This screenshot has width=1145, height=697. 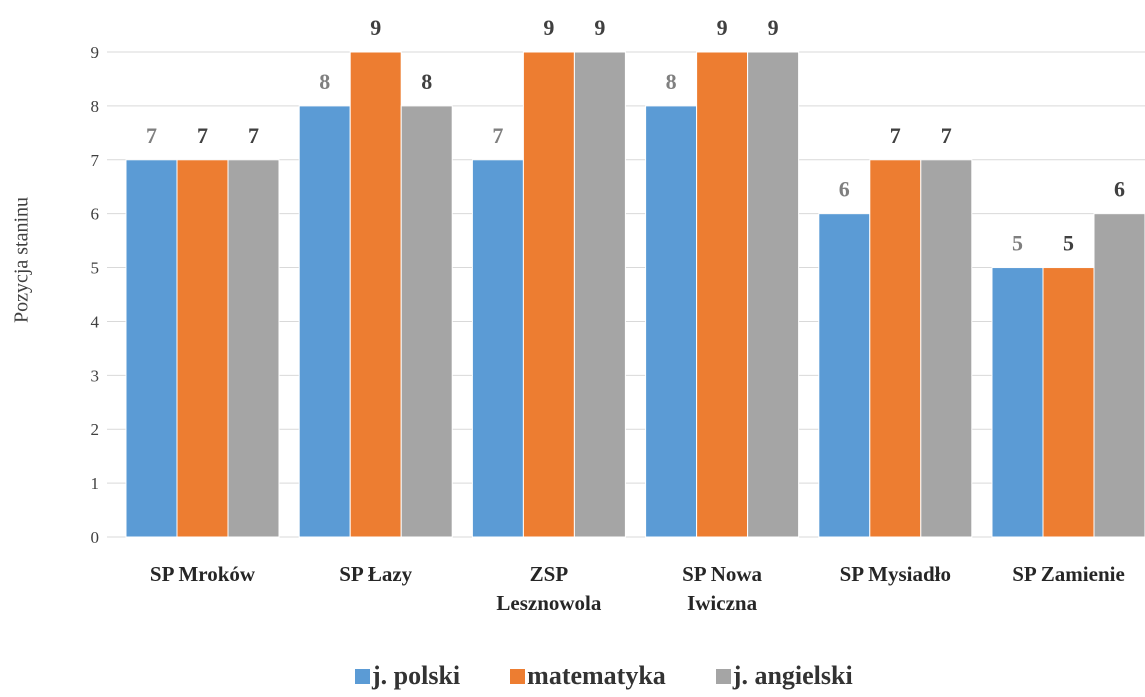 I want to click on x-tick-label: SP Mroków, so click(x=203, y=574).